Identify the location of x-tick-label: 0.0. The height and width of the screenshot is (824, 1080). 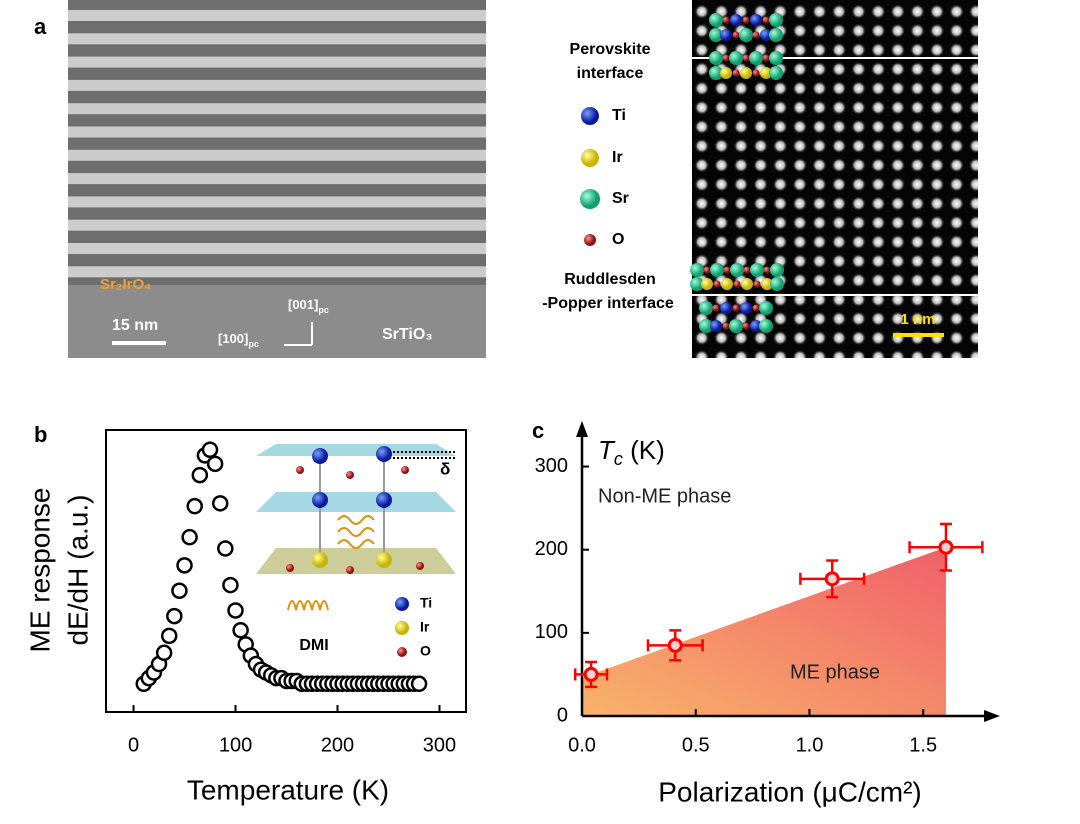
(582, 745).